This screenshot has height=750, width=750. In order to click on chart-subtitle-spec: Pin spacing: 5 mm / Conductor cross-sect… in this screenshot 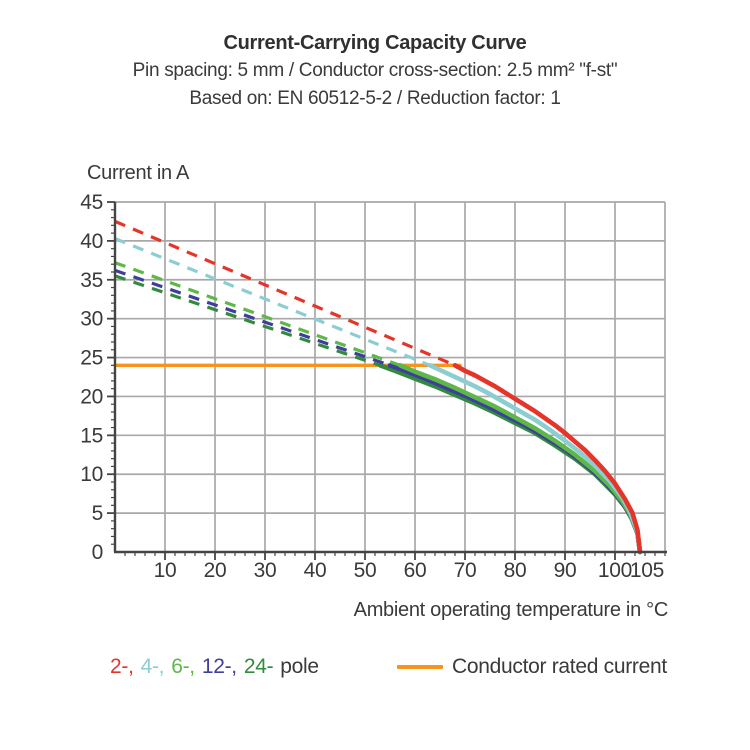, I will do `click(375, 70)`.